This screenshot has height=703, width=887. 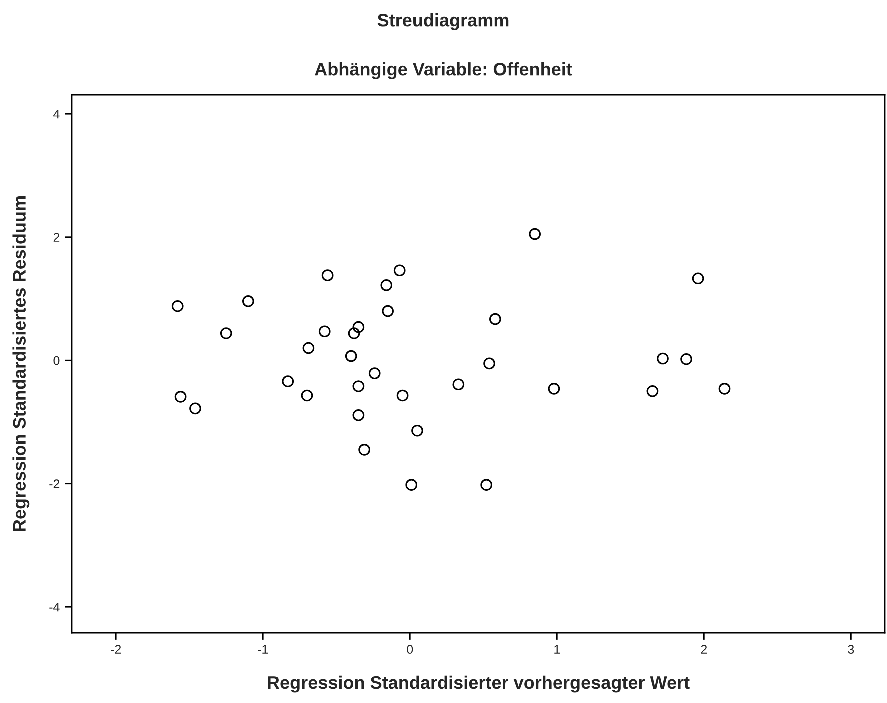 What do you see at coordinates (55, 484) in the screenshot?
I see `y-tick-label: -2` at bounding box center [55, 484].